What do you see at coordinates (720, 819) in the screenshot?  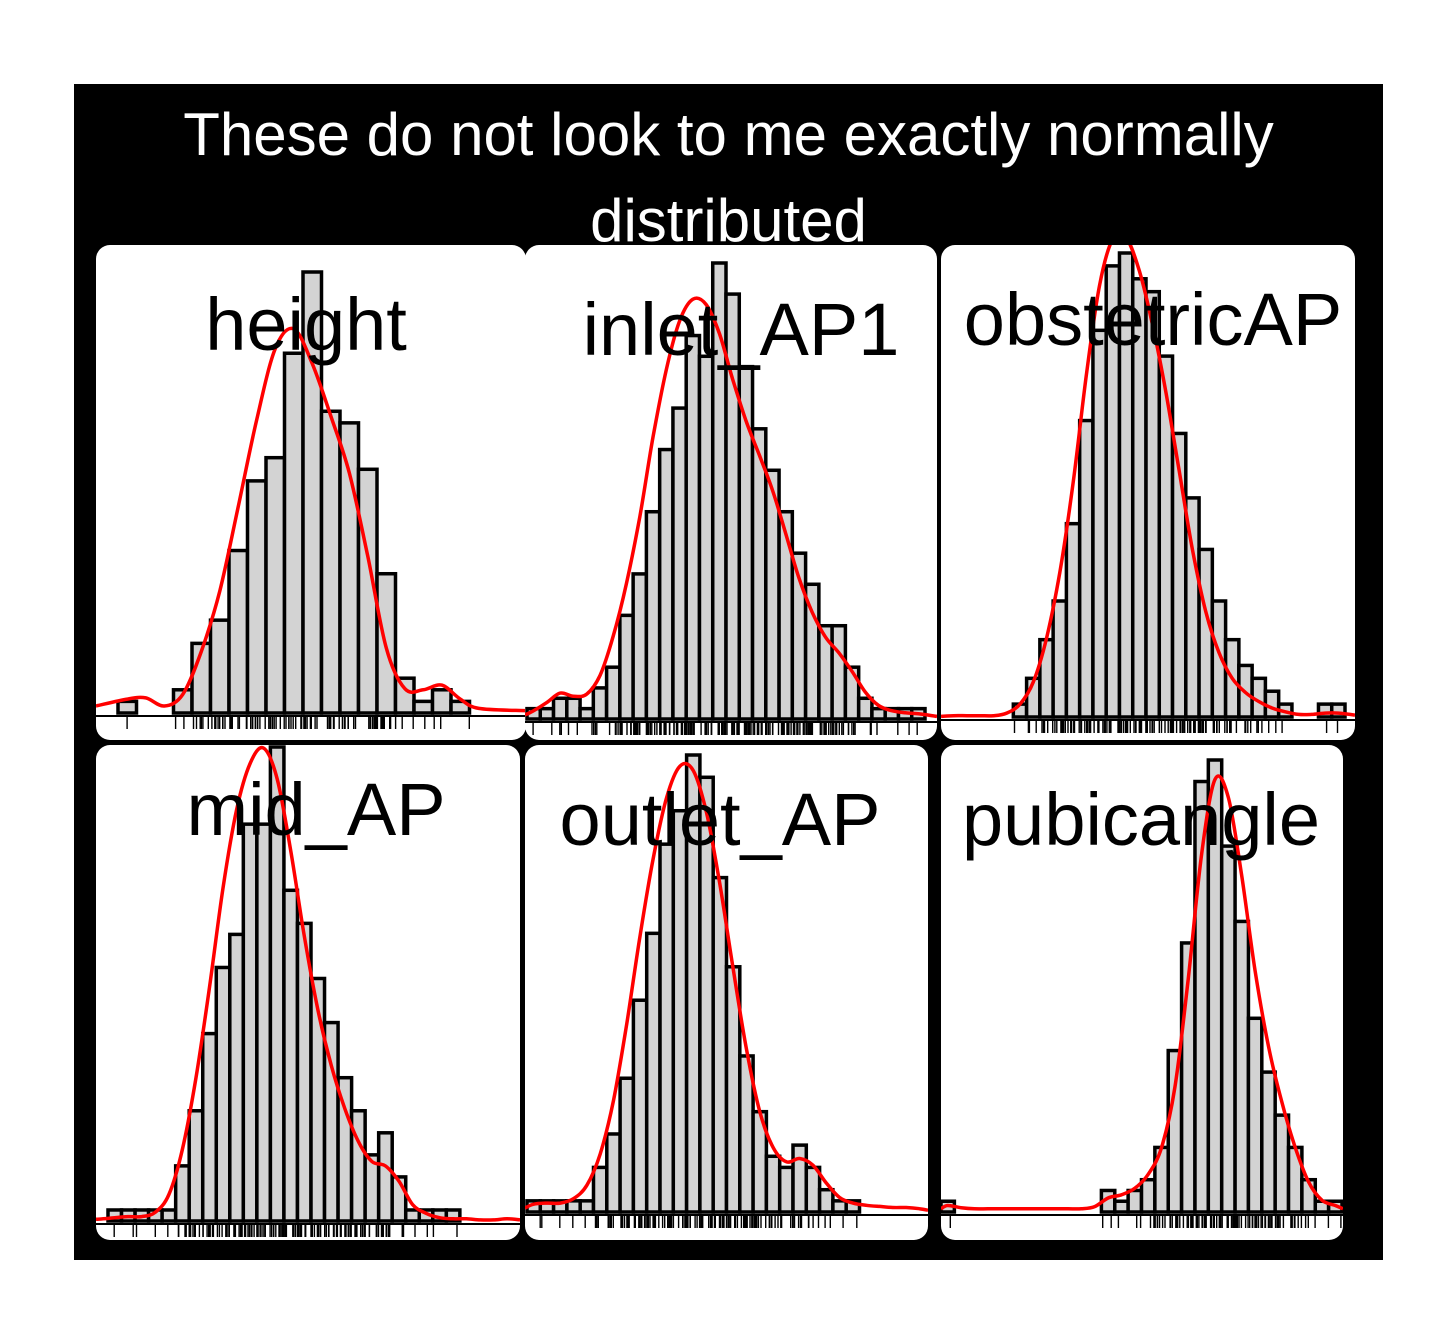 I see `panel-label: outlet_AP` at bounding box center [720, 819].